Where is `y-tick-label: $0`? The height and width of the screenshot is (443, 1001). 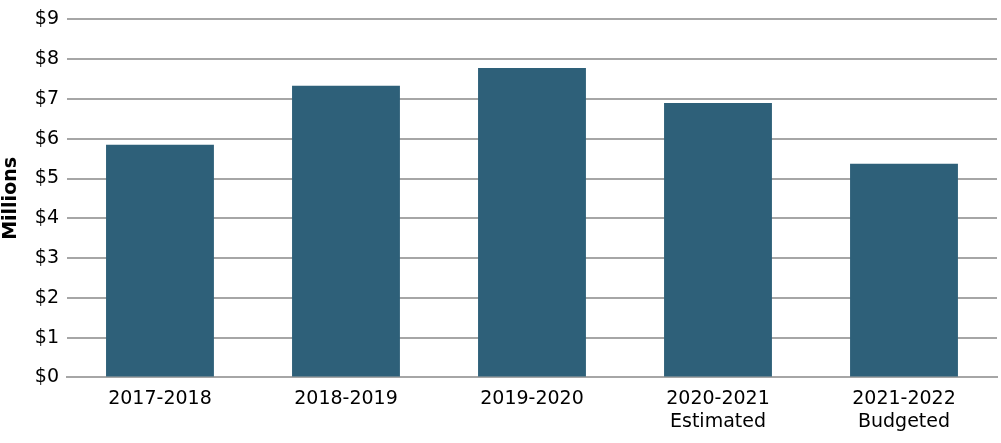
y-tick-label: $0 is located at coordinates (46, 375).